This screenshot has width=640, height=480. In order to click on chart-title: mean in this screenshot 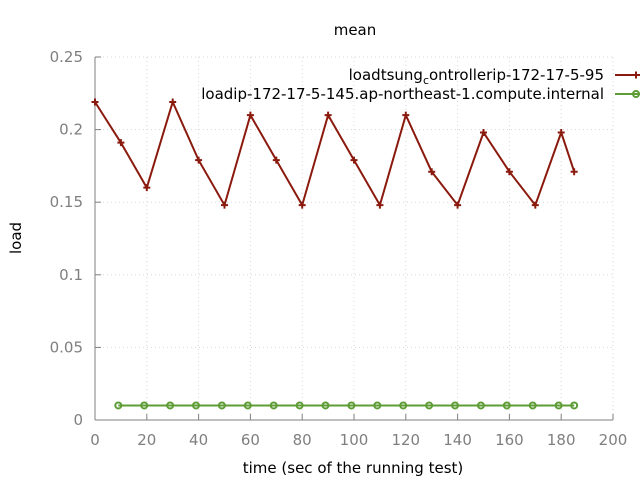, I will do `click(355, 30)`.